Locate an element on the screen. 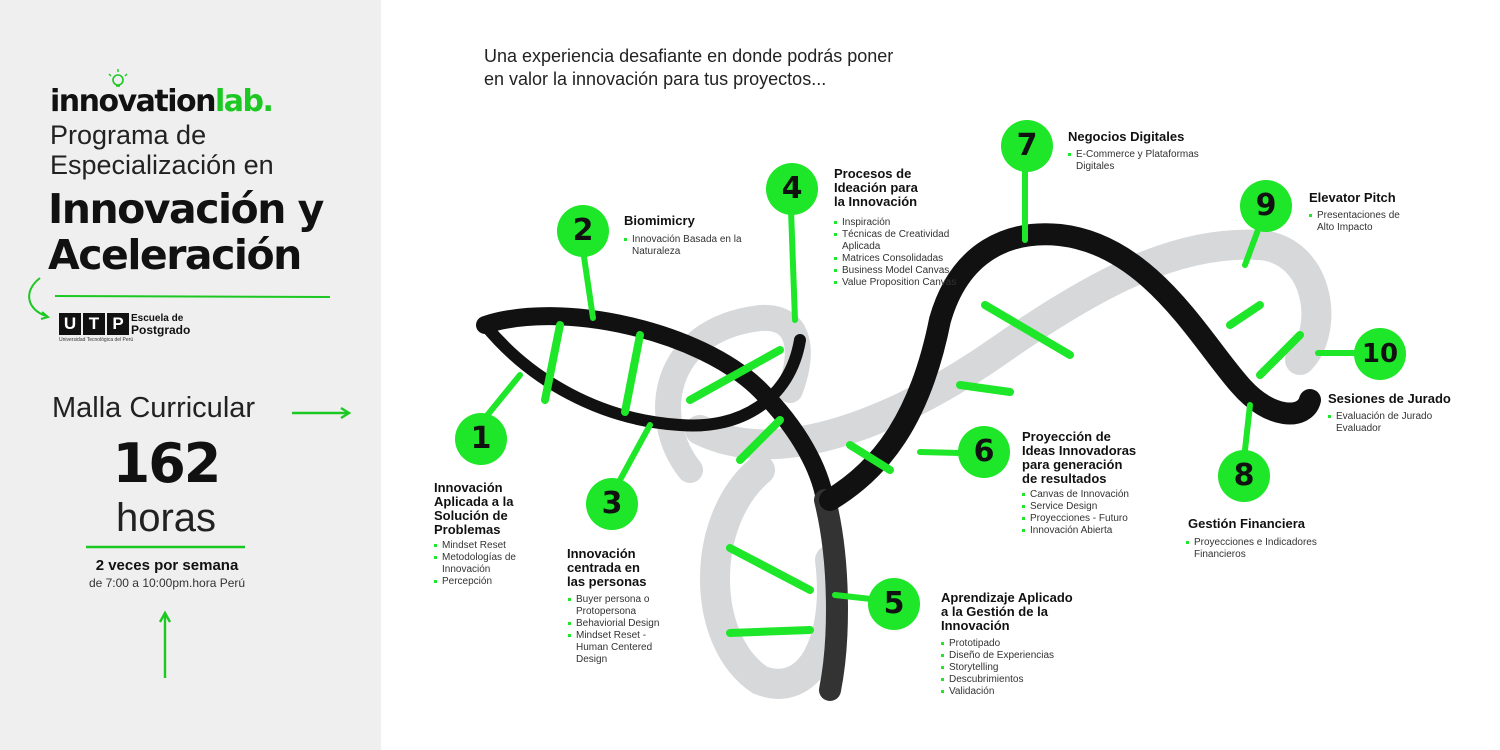  list-item: Behaviorial Design is located at coordinates (618, 624).